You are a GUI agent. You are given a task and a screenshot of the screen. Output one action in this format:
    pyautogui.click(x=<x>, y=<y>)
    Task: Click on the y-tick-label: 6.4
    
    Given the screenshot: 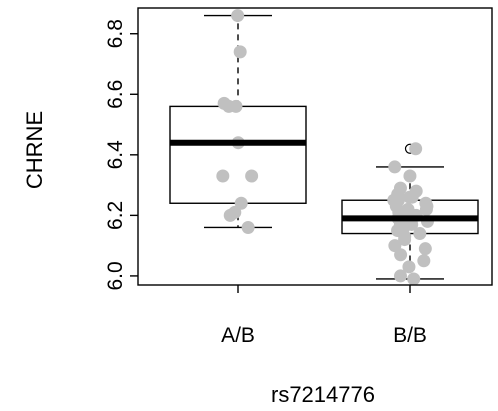 What is the action you would take?
    pyautogui.click(x=115, y=155)
    